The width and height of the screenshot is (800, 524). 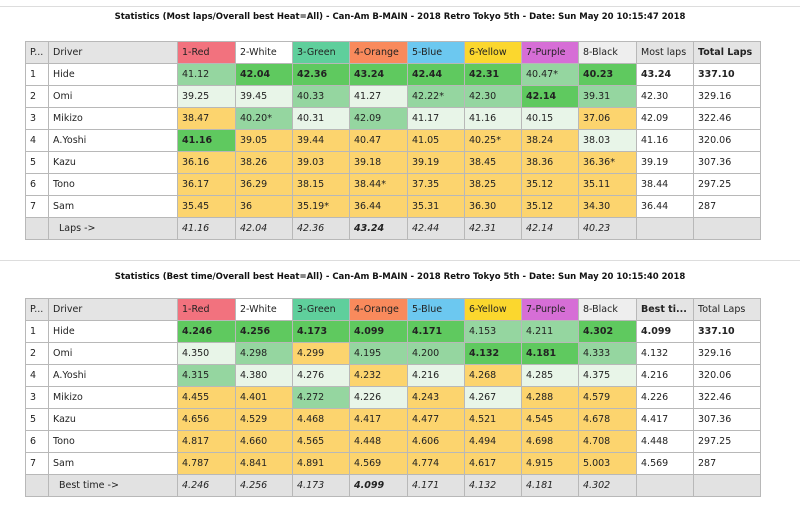 I want to click on value-cell: 4.099, so click(x=378, y=331).